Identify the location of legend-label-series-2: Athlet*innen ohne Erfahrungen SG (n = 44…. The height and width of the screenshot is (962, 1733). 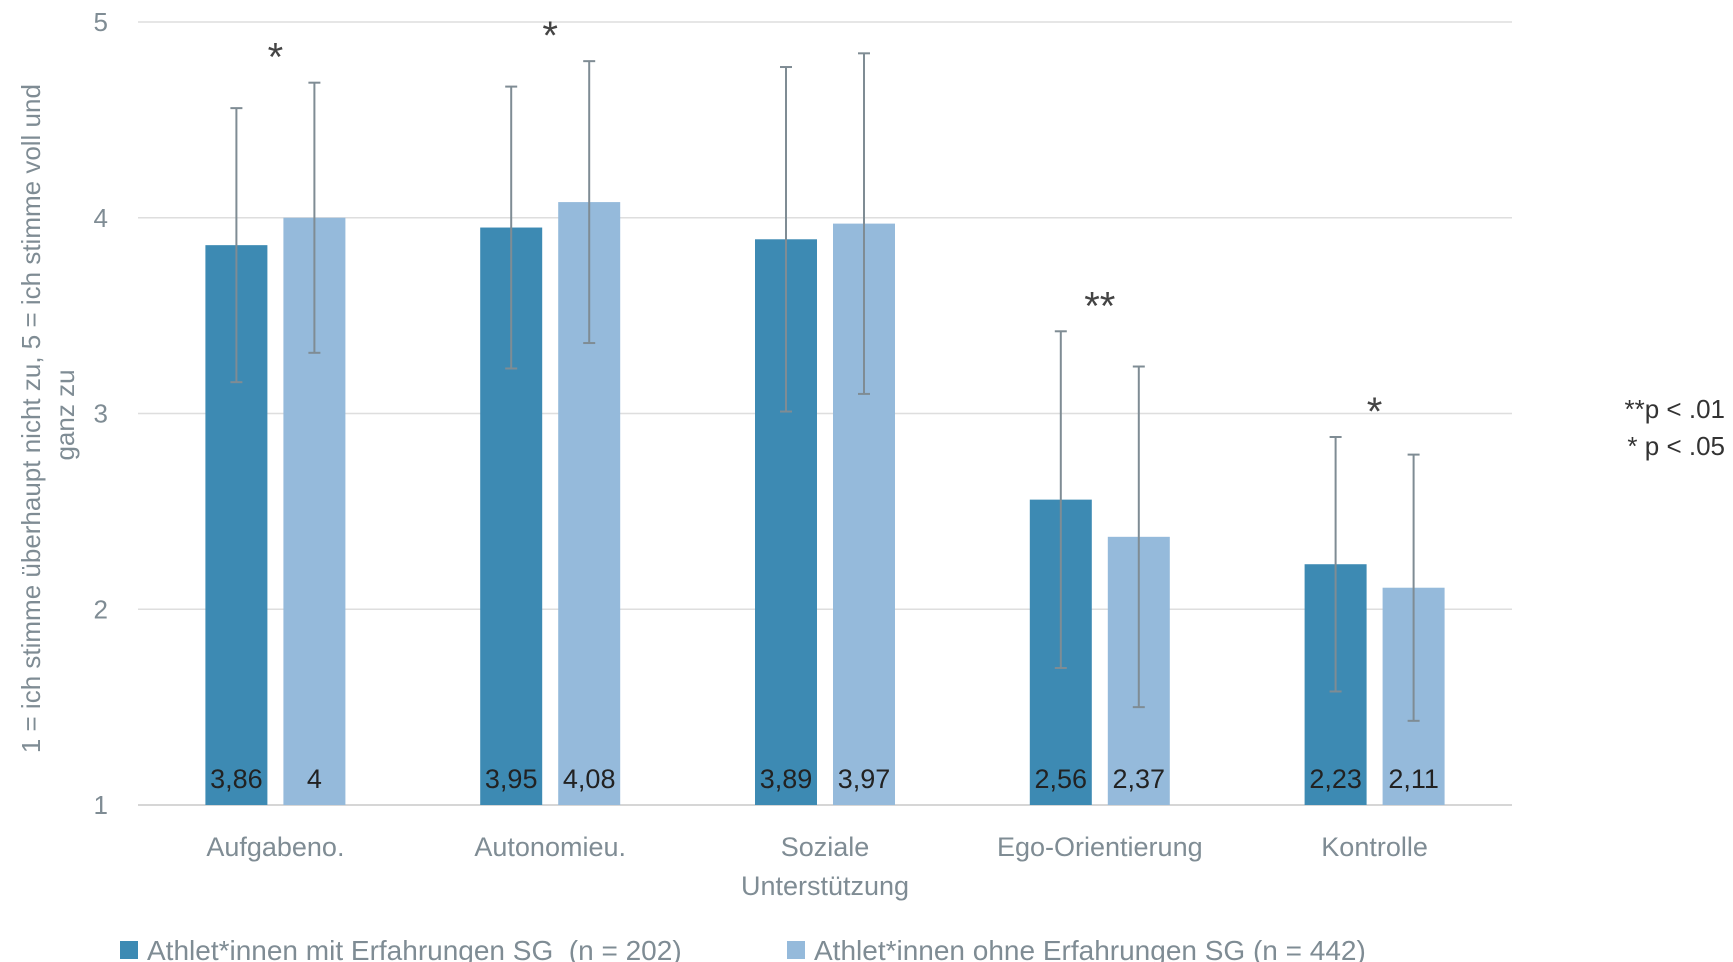
(1090, 948).